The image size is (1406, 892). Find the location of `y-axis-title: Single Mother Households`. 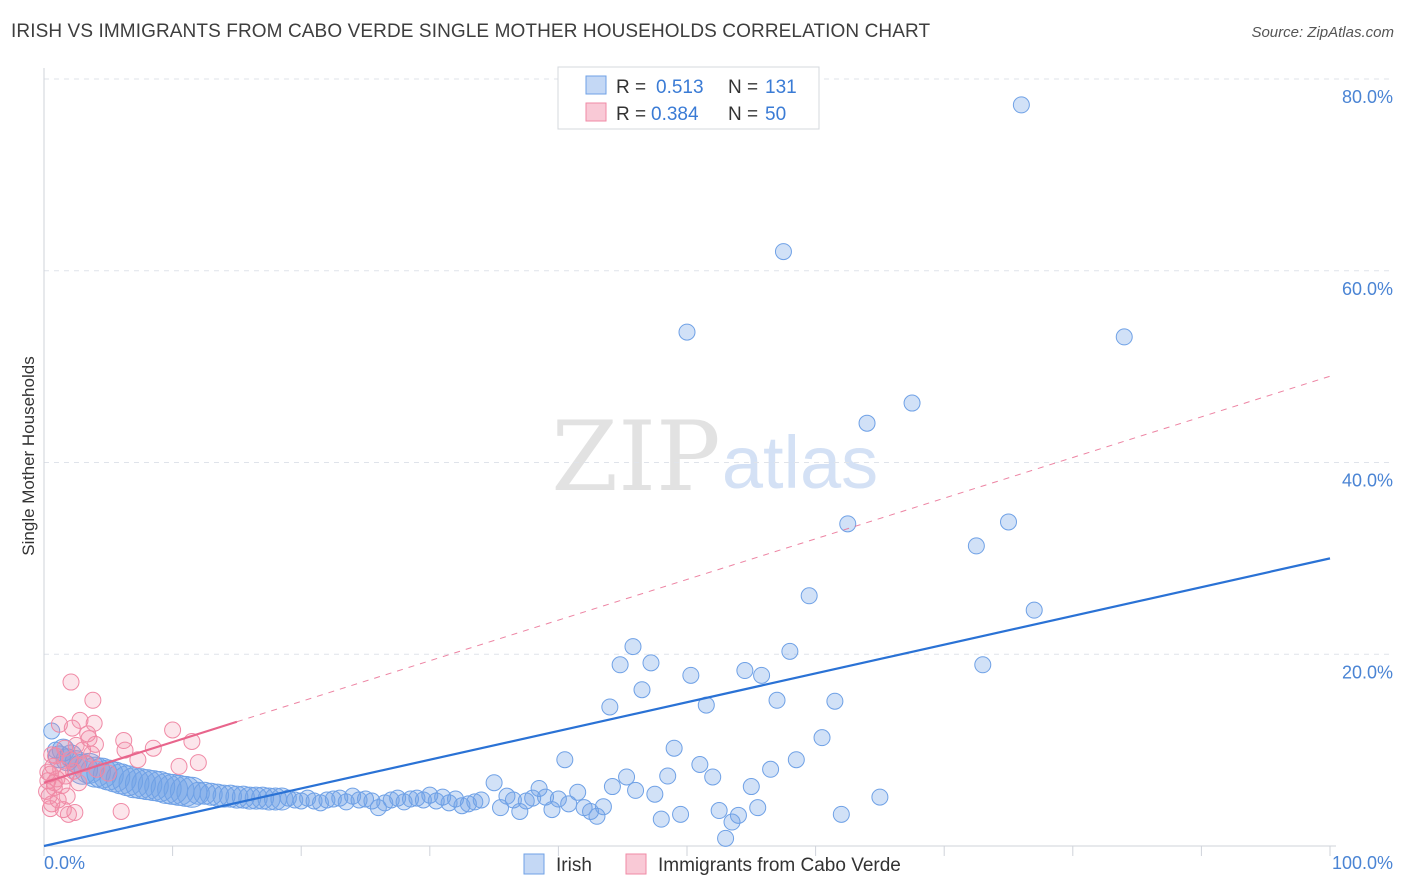

y-axis-title: Single Mother Households is located at coordinates (28, 455).